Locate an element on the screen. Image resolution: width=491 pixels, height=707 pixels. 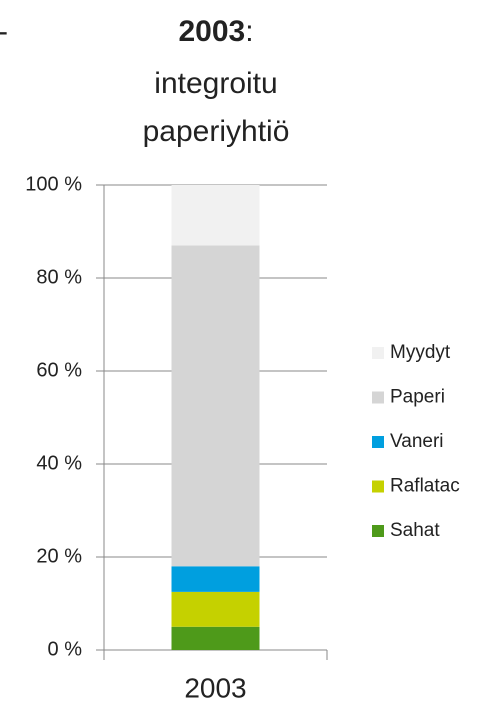
y-tick-label: 60 % is located at coordinates (59, 370).